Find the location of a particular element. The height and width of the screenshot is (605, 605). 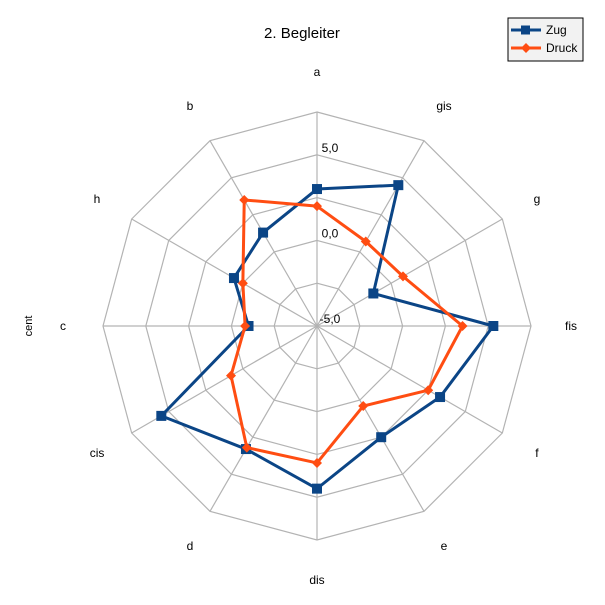

tick-label: 0,0 is located at coordinates (330, 233).